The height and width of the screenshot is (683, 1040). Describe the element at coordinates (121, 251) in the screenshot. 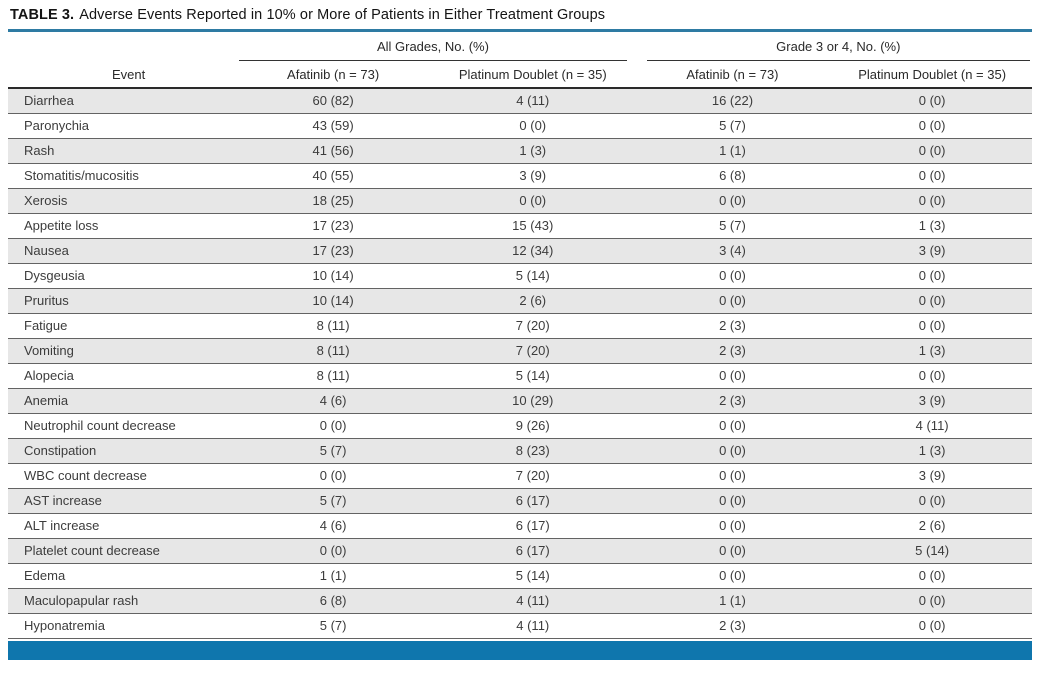

I see `event-cell: Nausea` at that location.